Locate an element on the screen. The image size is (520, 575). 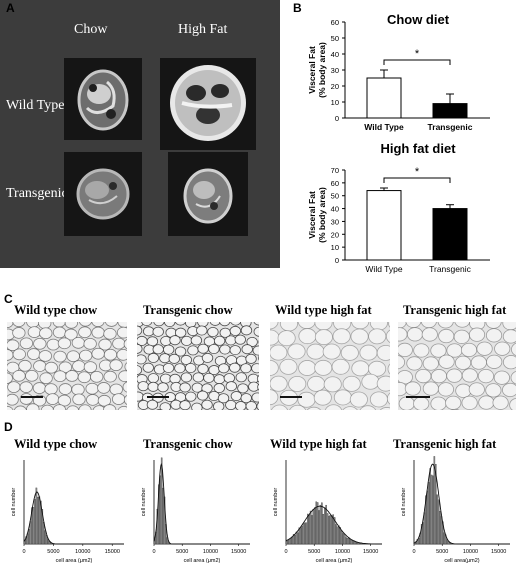
y-tick-label: 50 is located at coordinates (335, 38).